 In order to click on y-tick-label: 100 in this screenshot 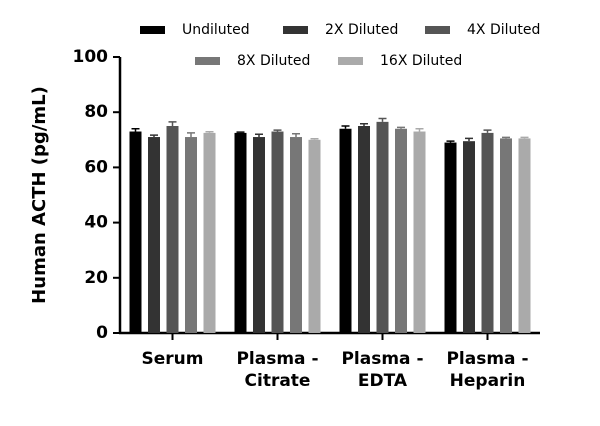, I will do `click(91, 57)`.